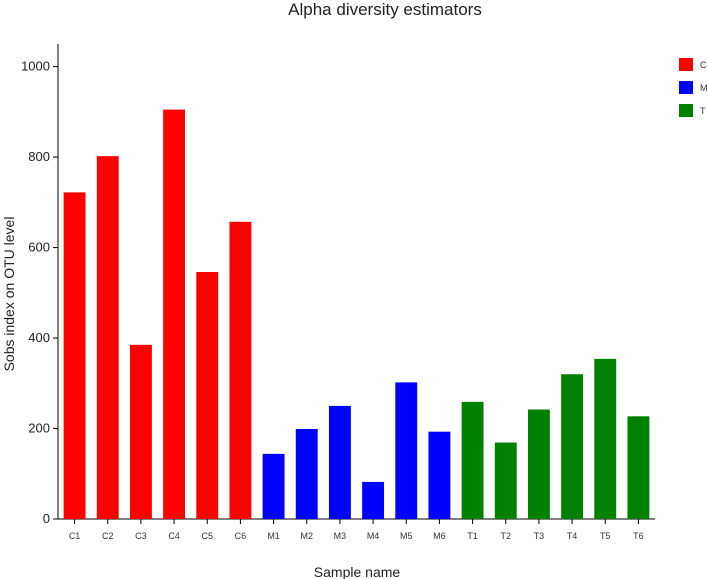 Image resolution: width=708 pixels, height=579 pixels. Describe the element at coordinates (385, 9) in the screenshot. I see `chart-title: Alpha diversity estimators` at that location.